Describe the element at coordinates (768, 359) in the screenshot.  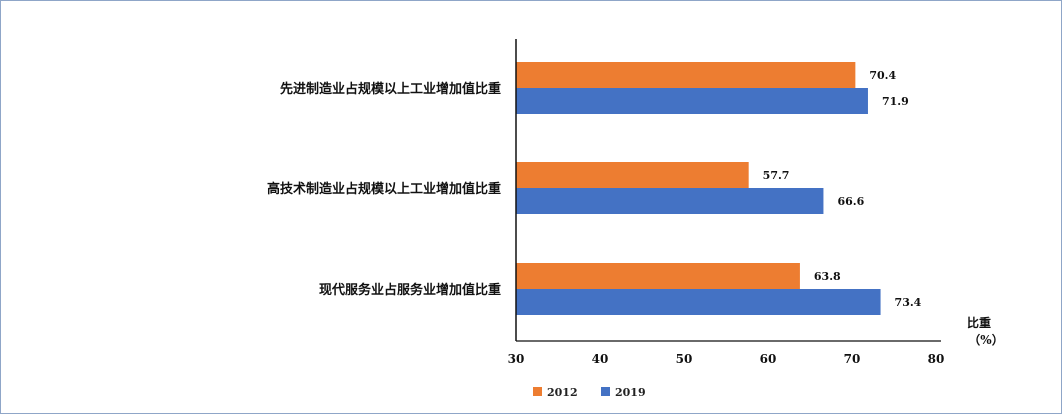
I see `x-tick-label-60: 60` at that location.